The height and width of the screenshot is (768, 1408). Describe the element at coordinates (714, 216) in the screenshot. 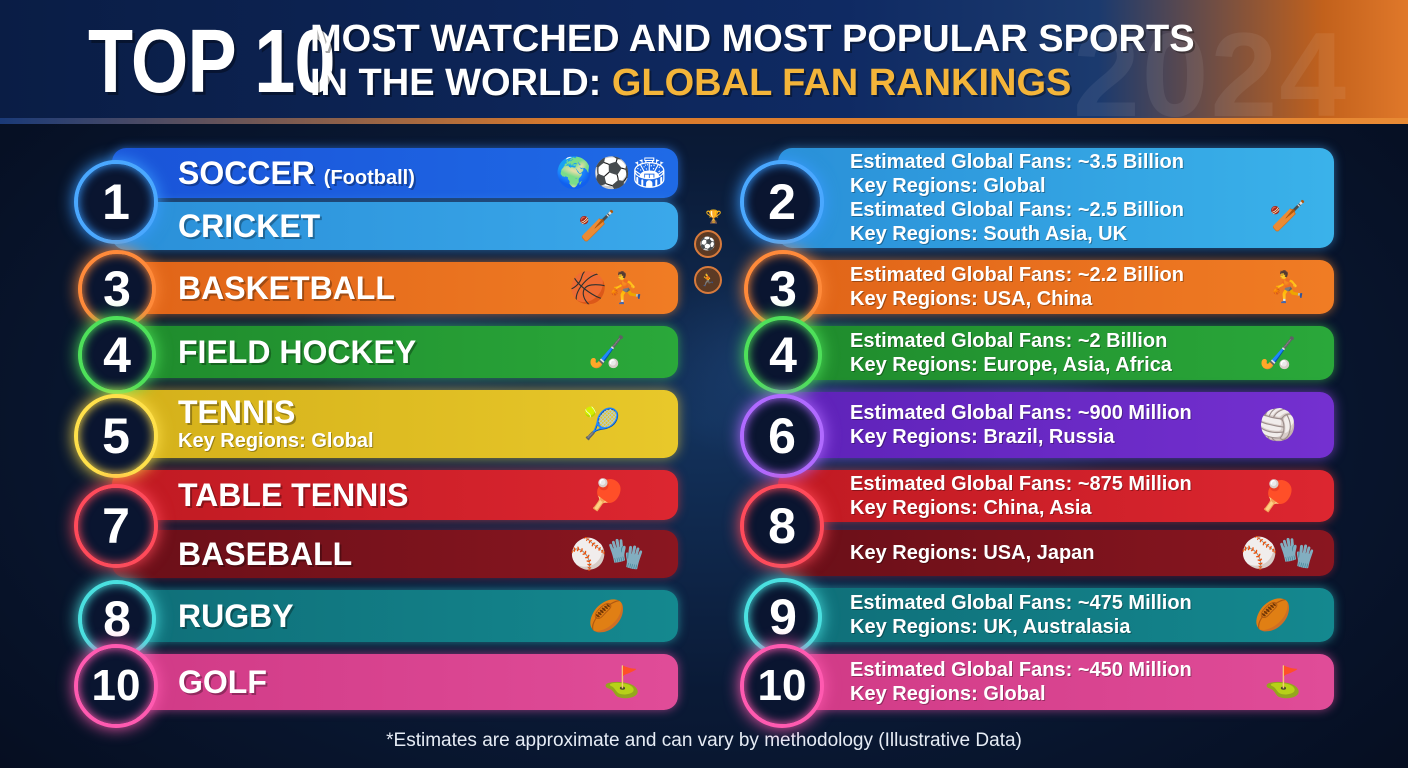

I see `trophy-icon: 🏆` at that location.